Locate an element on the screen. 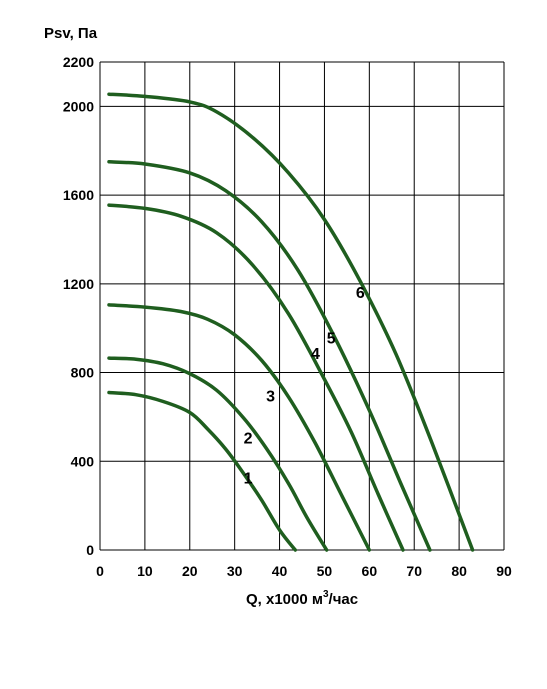 This screenshot has width=547, height=689. curve-label-2: 2 is located at coordinates (248, 439).